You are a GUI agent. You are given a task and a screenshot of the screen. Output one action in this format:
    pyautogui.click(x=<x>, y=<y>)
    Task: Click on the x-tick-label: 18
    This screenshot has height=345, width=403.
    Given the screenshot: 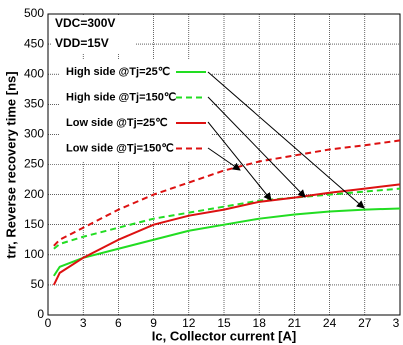 What is the action you would take?
    pyautogui.click(x=260, y=323)
    